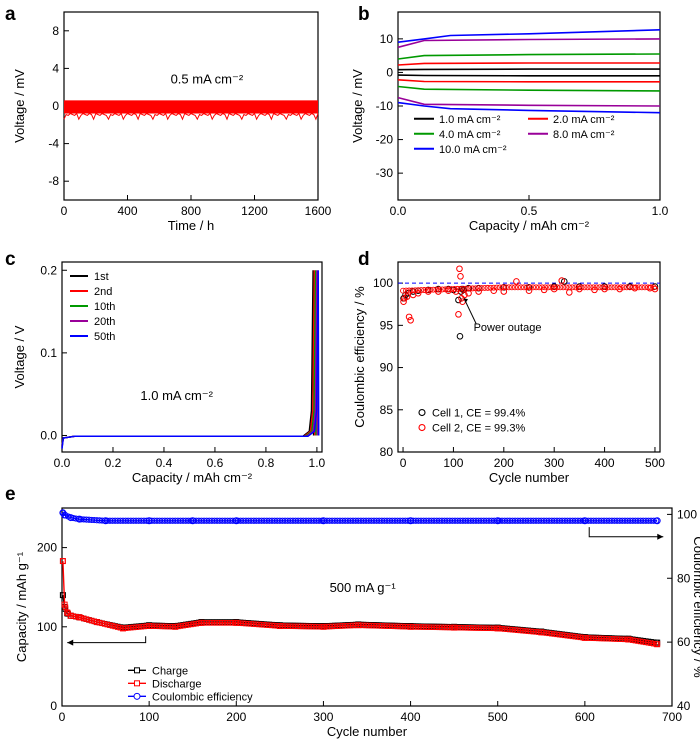 This screenshot has height=748, width=700. I want to click on y-tick-label: -20, so click(385, 140).